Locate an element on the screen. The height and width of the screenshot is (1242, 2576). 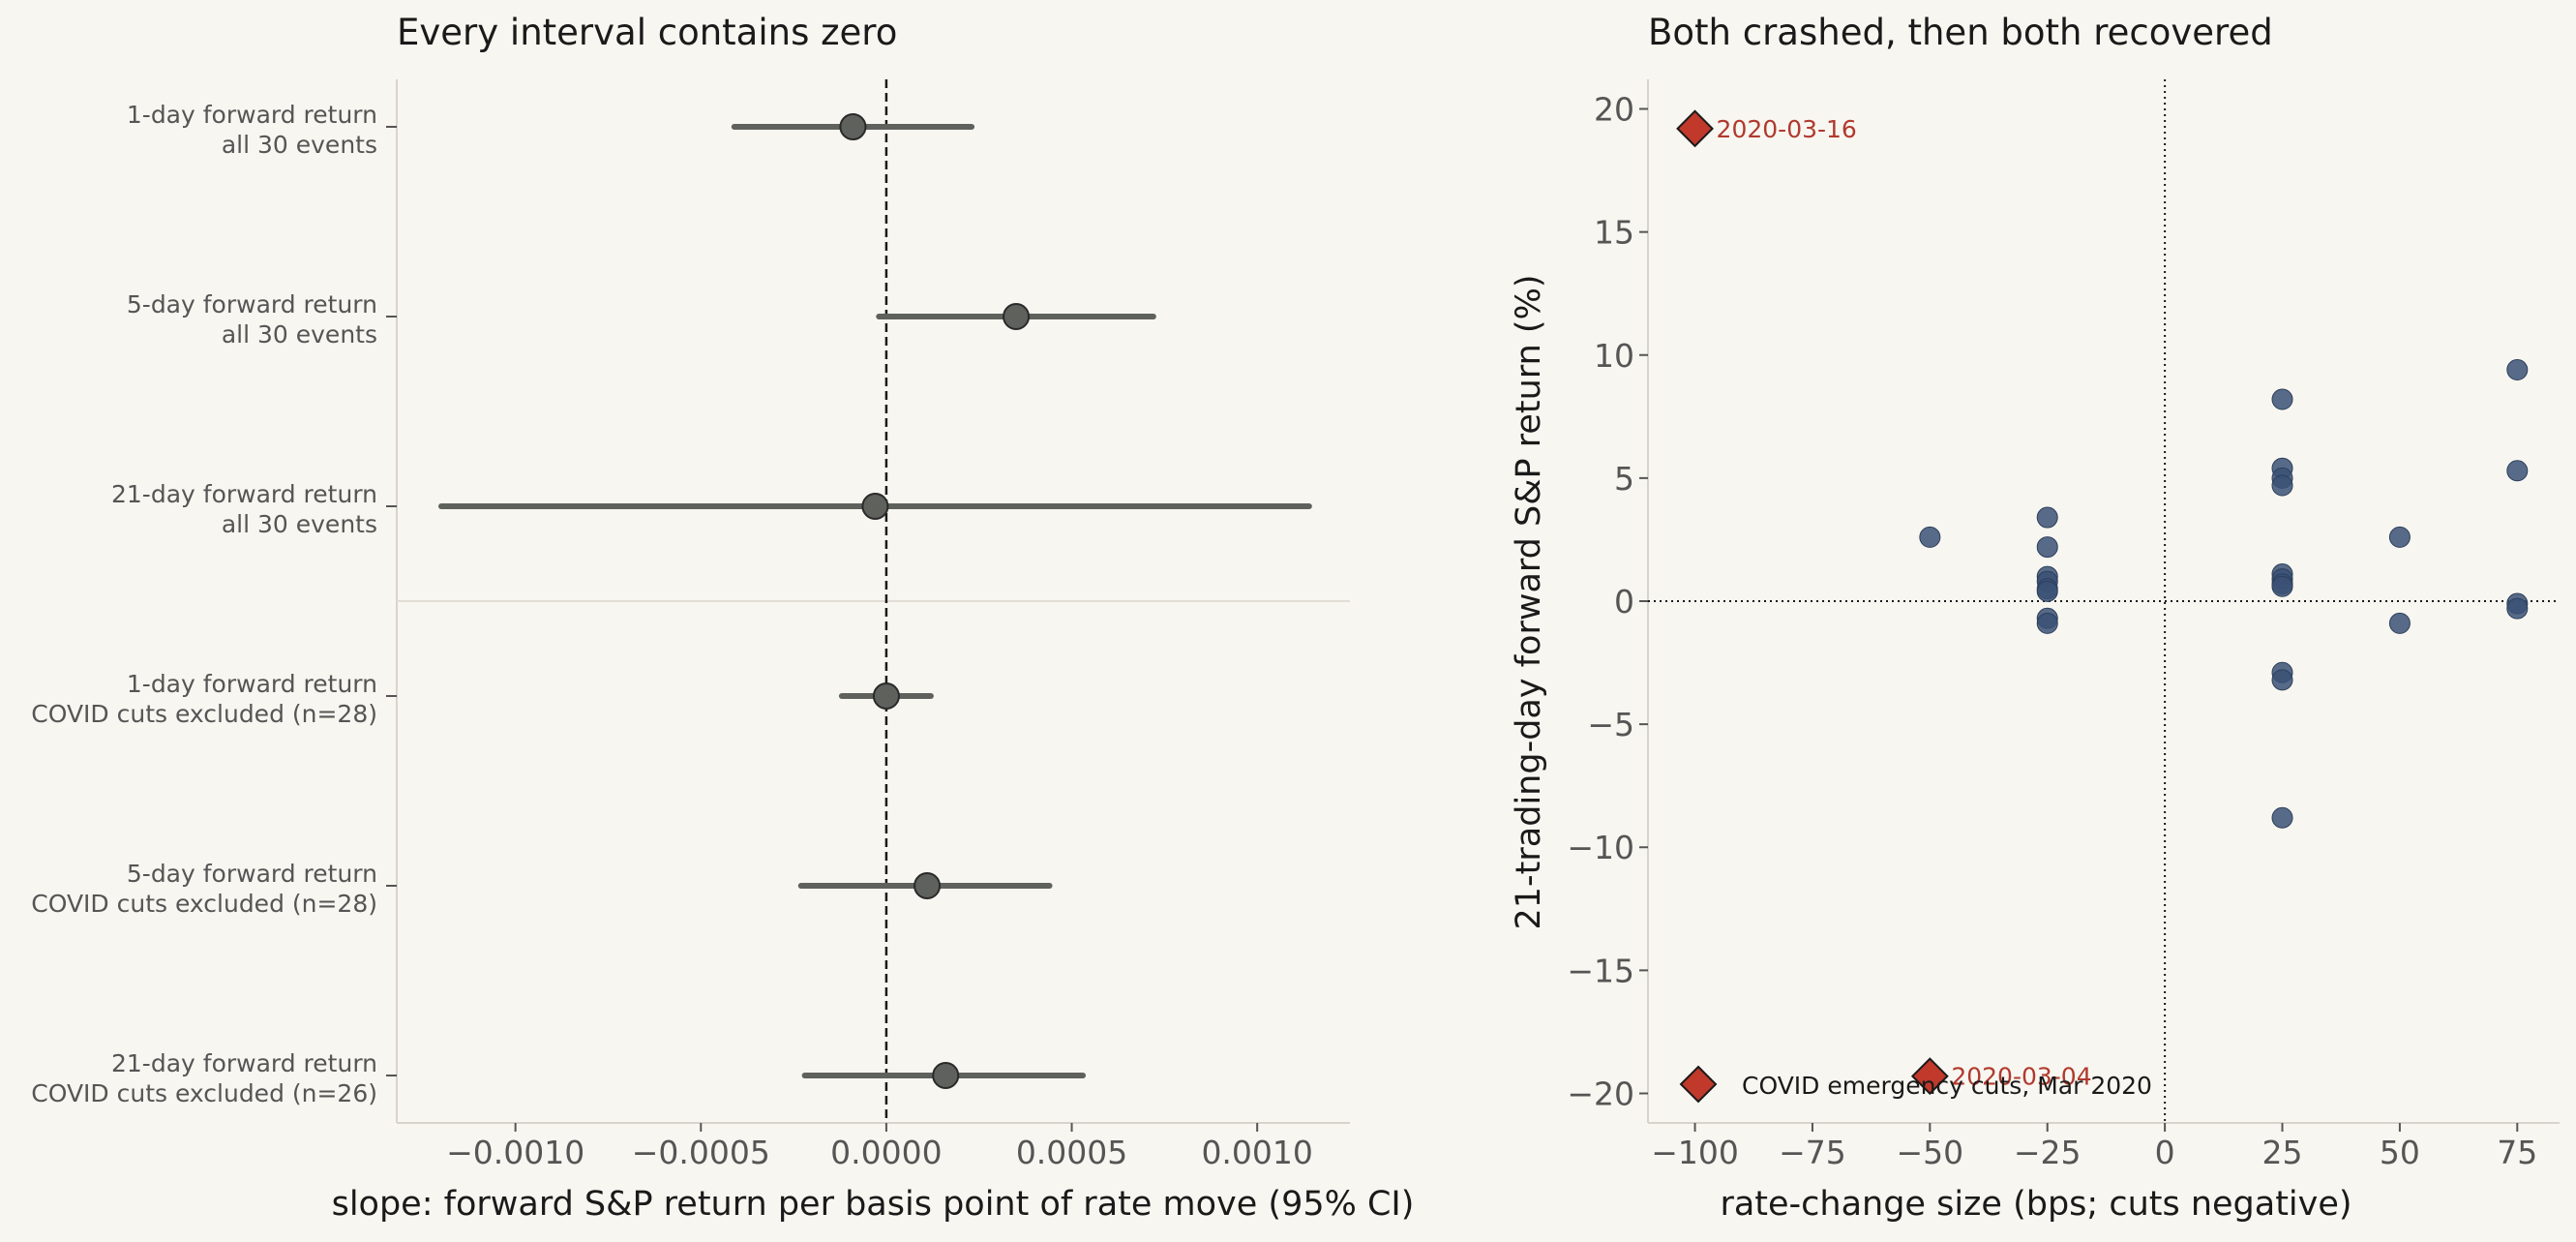
x-tick-label: 0.0005 is located at coordinates (1071, 1152).